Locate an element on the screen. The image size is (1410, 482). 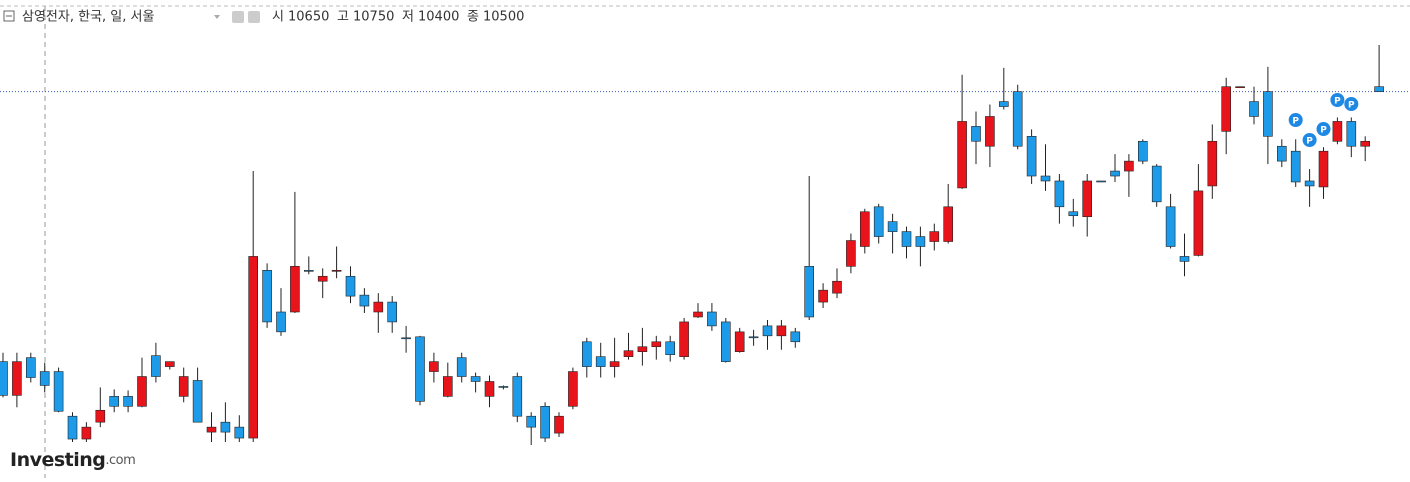
open-value: 10650 is located at coordinates (308, 17).